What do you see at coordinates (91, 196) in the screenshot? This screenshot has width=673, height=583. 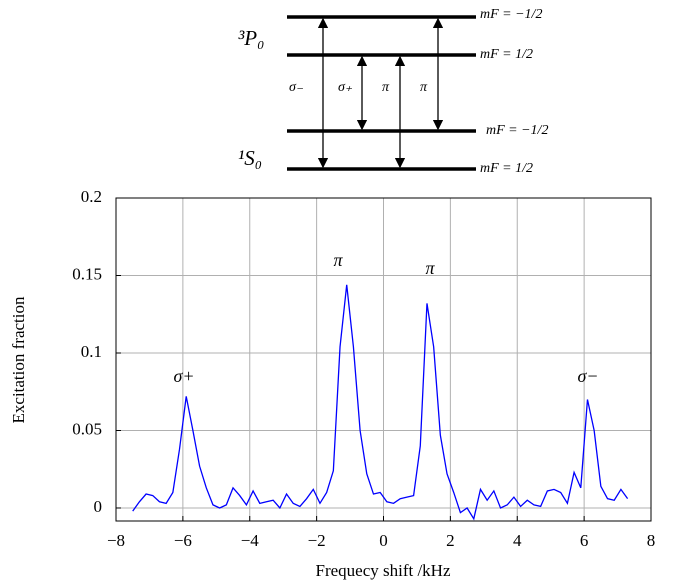 I see `y-tick-label: 0.2` at bounding box center [91, 196].